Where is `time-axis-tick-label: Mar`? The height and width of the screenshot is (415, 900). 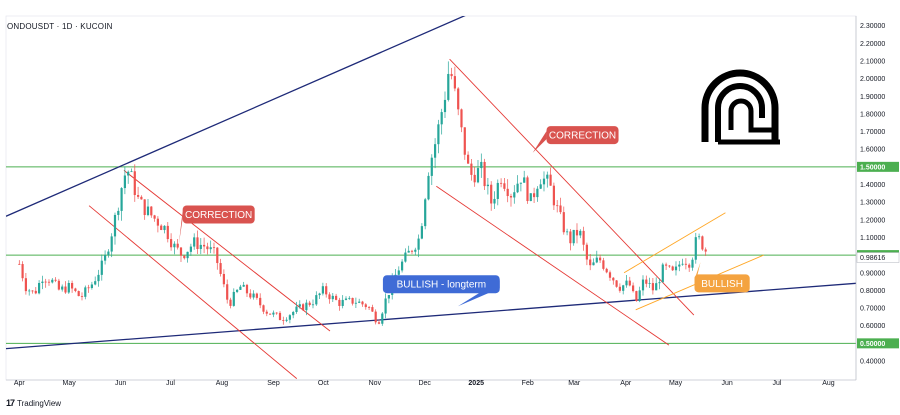
time-axis-tick-label: Mar is located at coordinates (574, 383).